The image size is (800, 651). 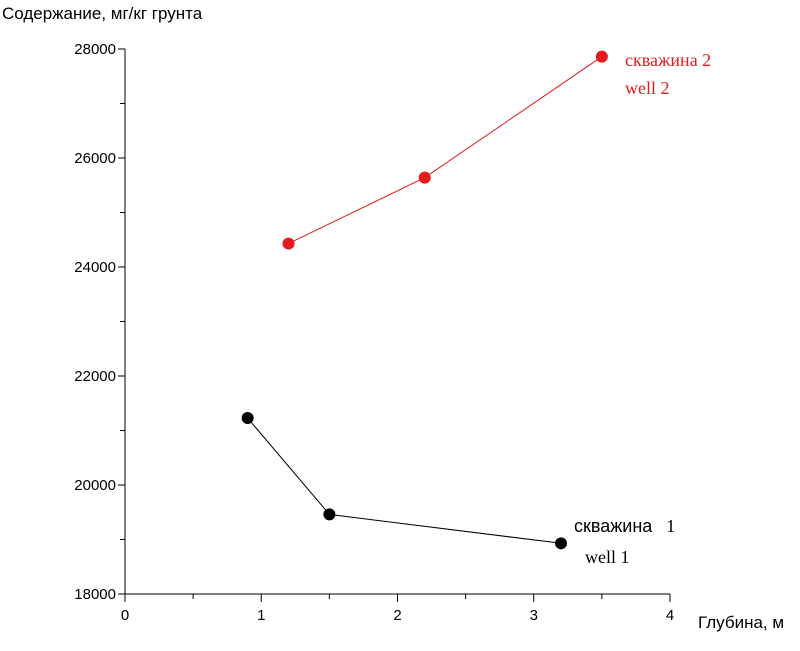 What do you see at coordinates (670, 615) in the screenshot?
I see `x-tick-label: 4` at bounding box center [670, 615].